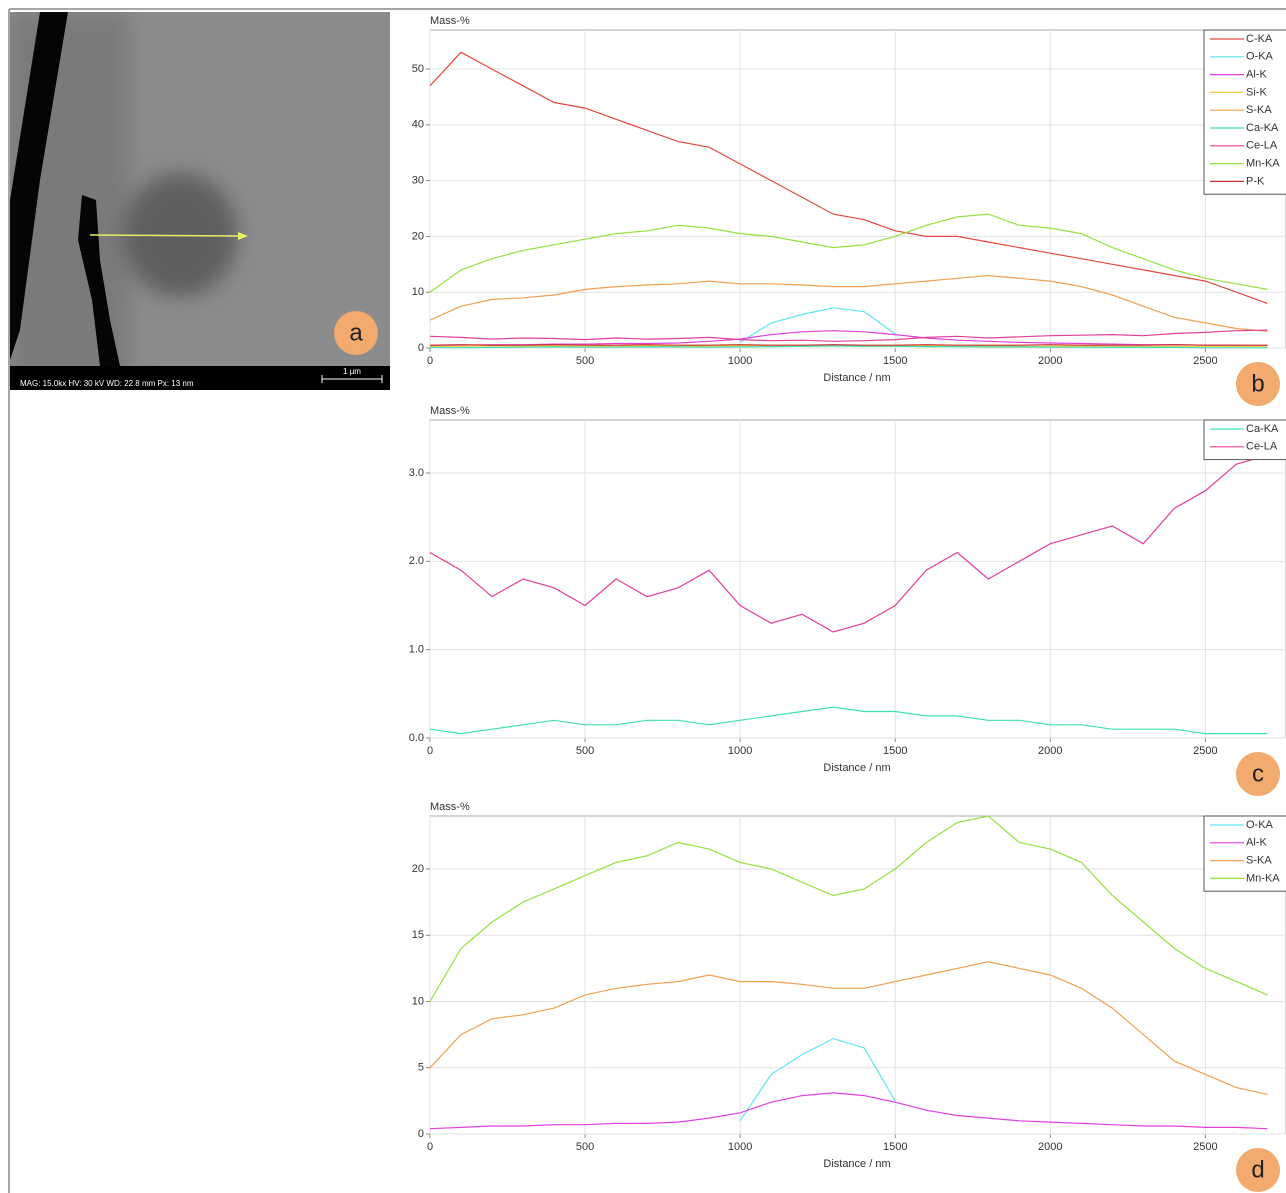 The height and width of the screenshot is (1193, 1286). Describe the element at coordinates (418, 125) in the screenshot. I see `y-tick-label: 40` at that location.